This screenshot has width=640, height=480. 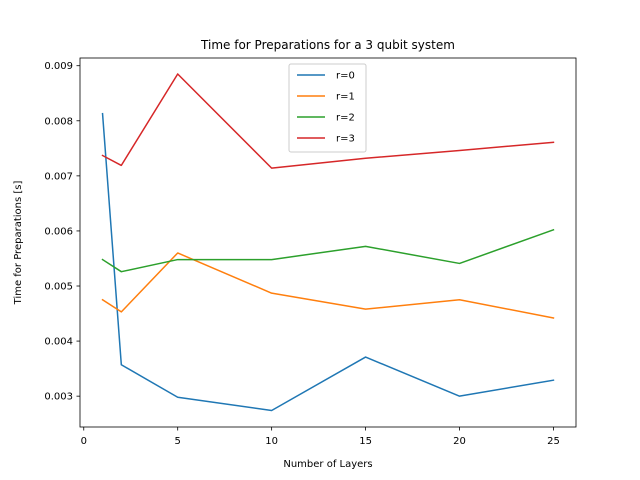 What do you see at coordinates (345, 76) in the screenshot?
I see `legend-entry: r=0` at bounding box center [345, 76].